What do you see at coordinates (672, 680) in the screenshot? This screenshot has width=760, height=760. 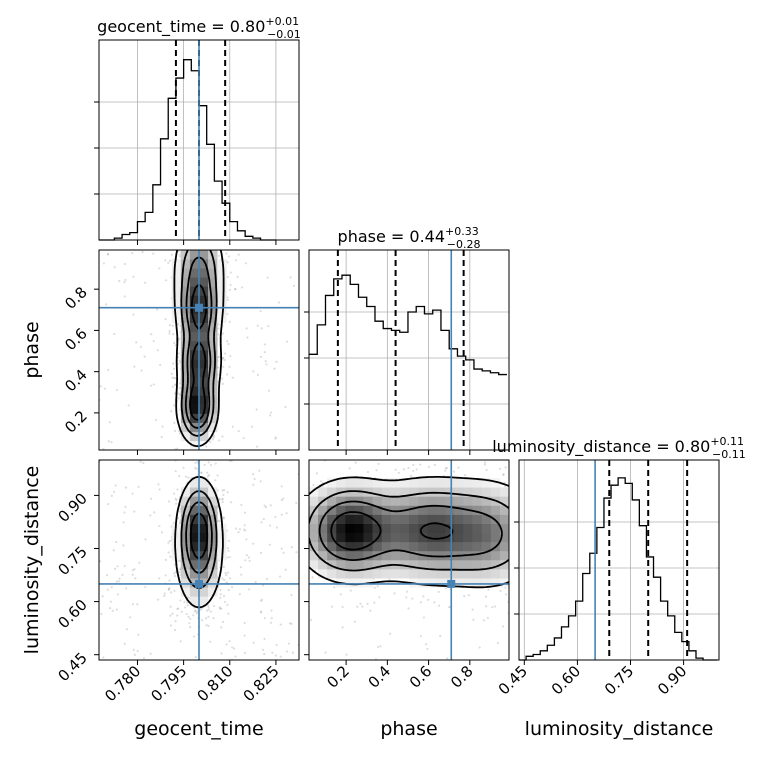 I see `x-tick-label: 0.90` at bounding box center [672, 680].